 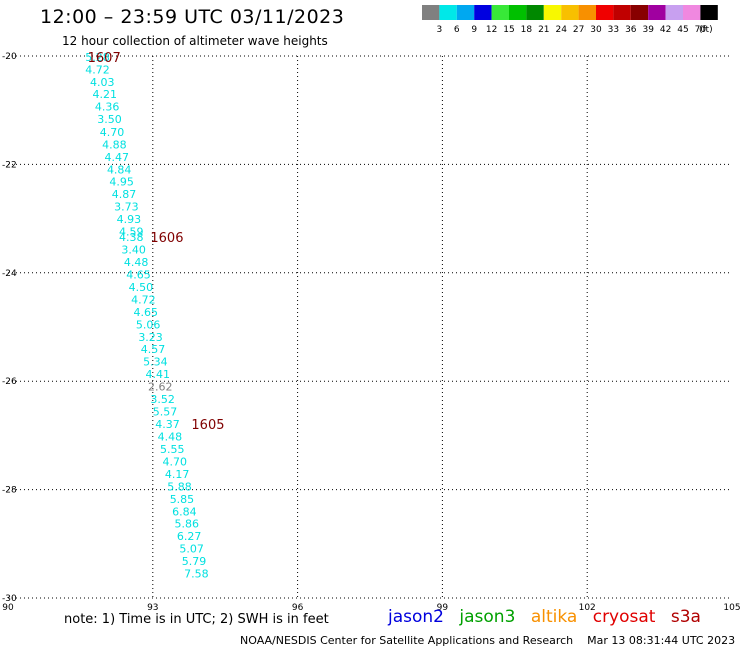 What do you see at coordinates (578, 30) in the screenshot?
I see `legend-label: 27` at bounding box center [578, 30].